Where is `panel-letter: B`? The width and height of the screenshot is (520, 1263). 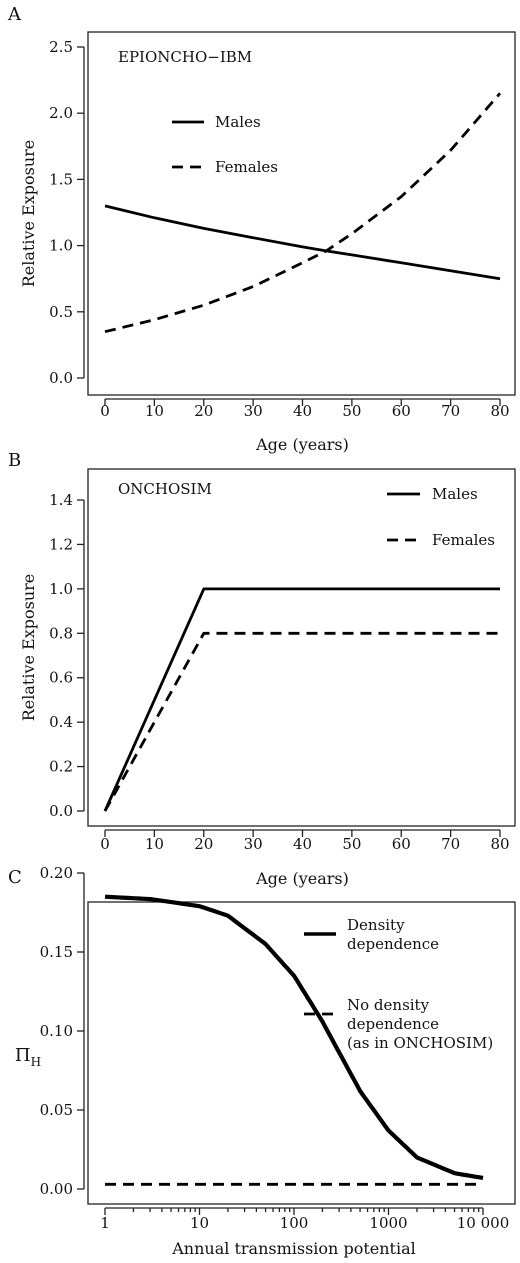 panel-letter: B is located at coordinates (14, 460).